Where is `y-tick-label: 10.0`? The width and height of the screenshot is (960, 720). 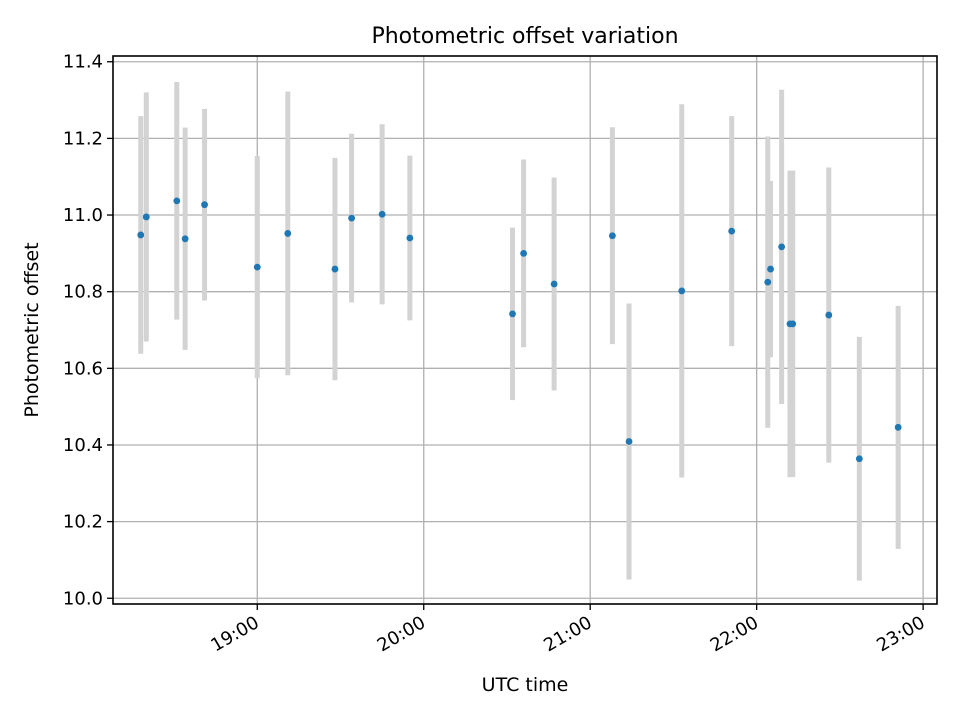 y-tick-label: 10.0 is located at coordinates (83, 598).